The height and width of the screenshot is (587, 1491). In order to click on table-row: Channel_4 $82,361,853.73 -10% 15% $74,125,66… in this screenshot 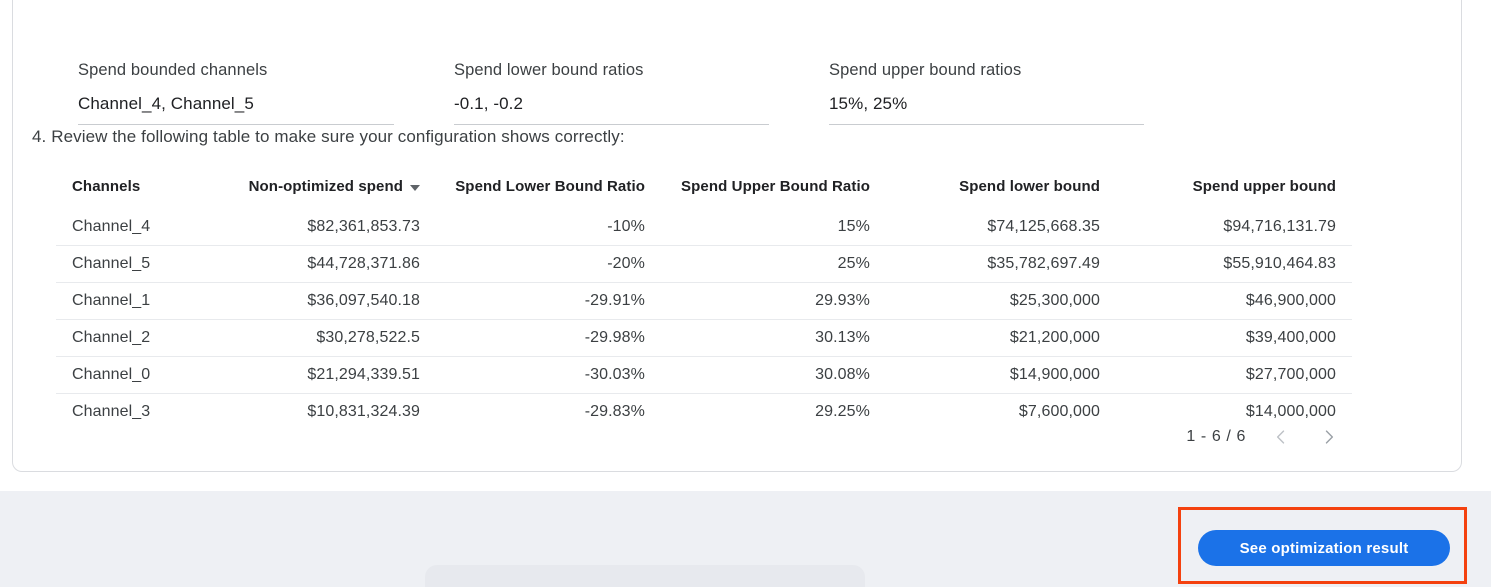, I will do `click(704, 227)`.